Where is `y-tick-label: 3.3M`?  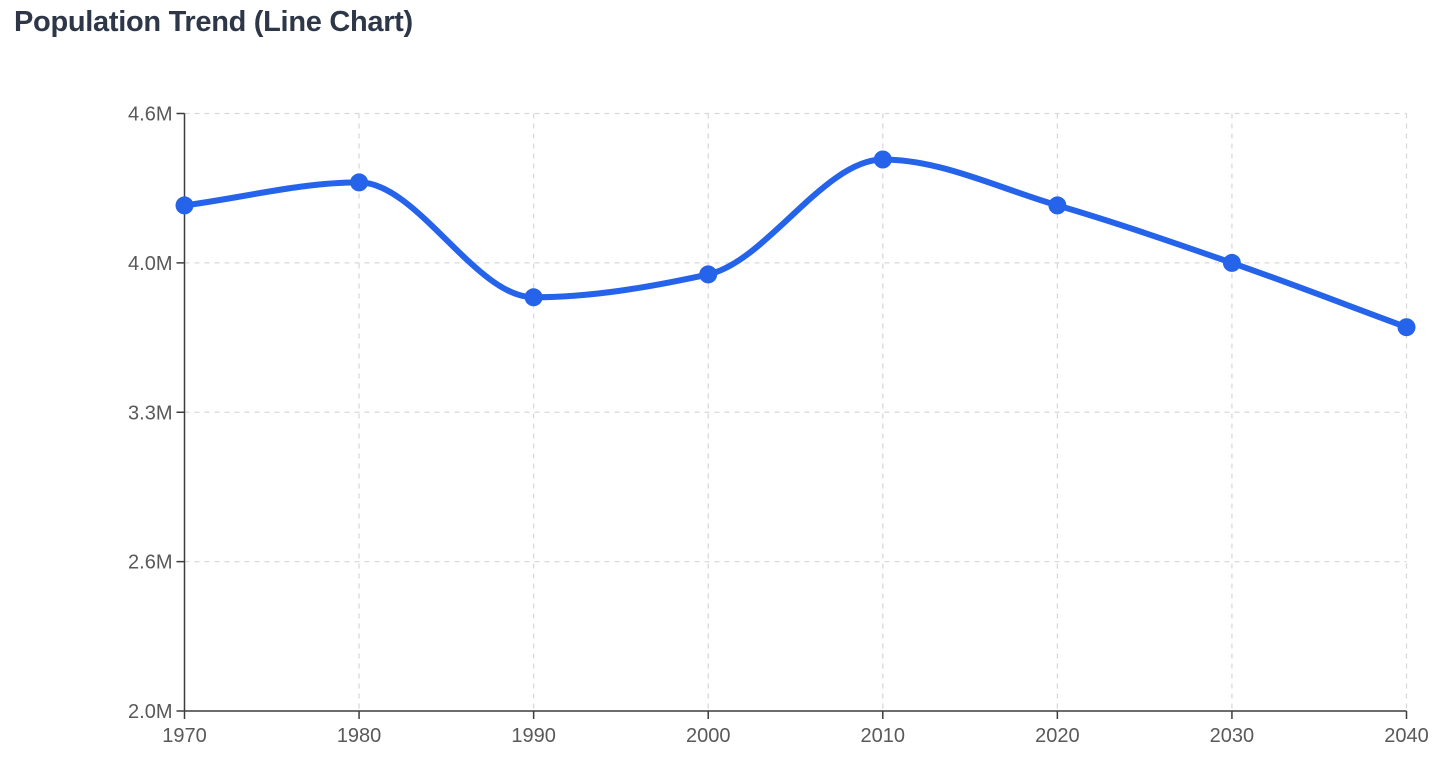
y-tick-label: 3.3M is located at coordinates (150, 413).